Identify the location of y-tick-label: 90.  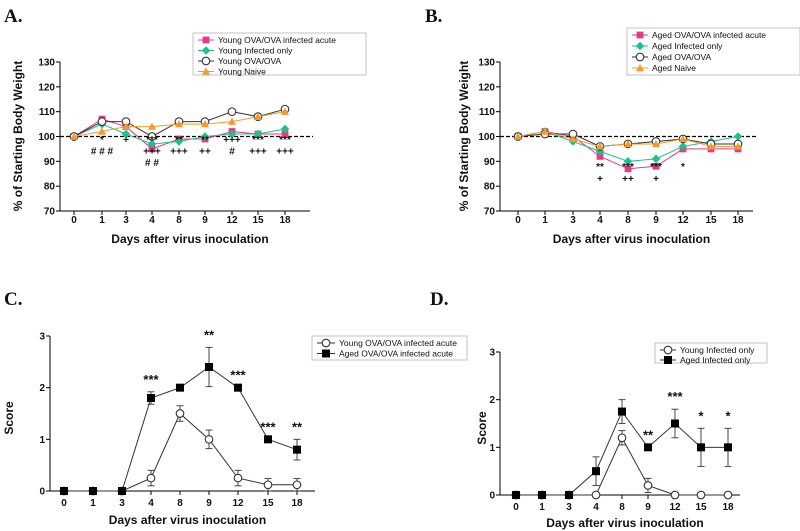
(50, 162).